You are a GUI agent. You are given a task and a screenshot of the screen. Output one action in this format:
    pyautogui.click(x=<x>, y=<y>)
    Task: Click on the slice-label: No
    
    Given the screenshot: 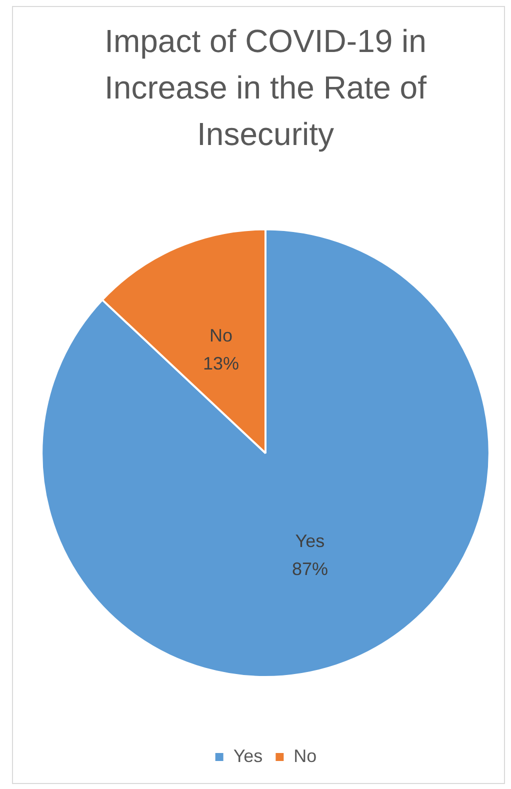 What is the action you would take?
    pyautogui.click(x=221, y=335)
    